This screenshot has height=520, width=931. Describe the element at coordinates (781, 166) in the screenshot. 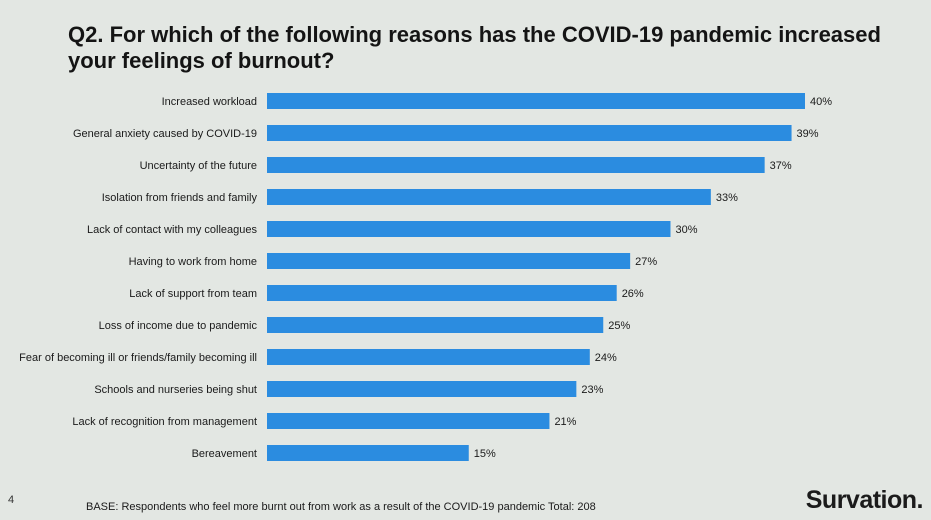

I see `value-label: 37%` at that location.